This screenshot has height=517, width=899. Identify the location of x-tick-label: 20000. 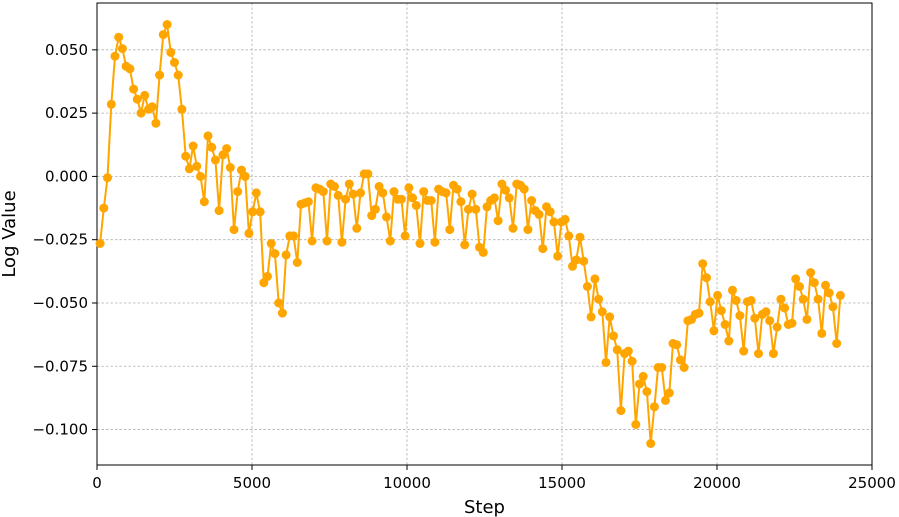
(717, 483).